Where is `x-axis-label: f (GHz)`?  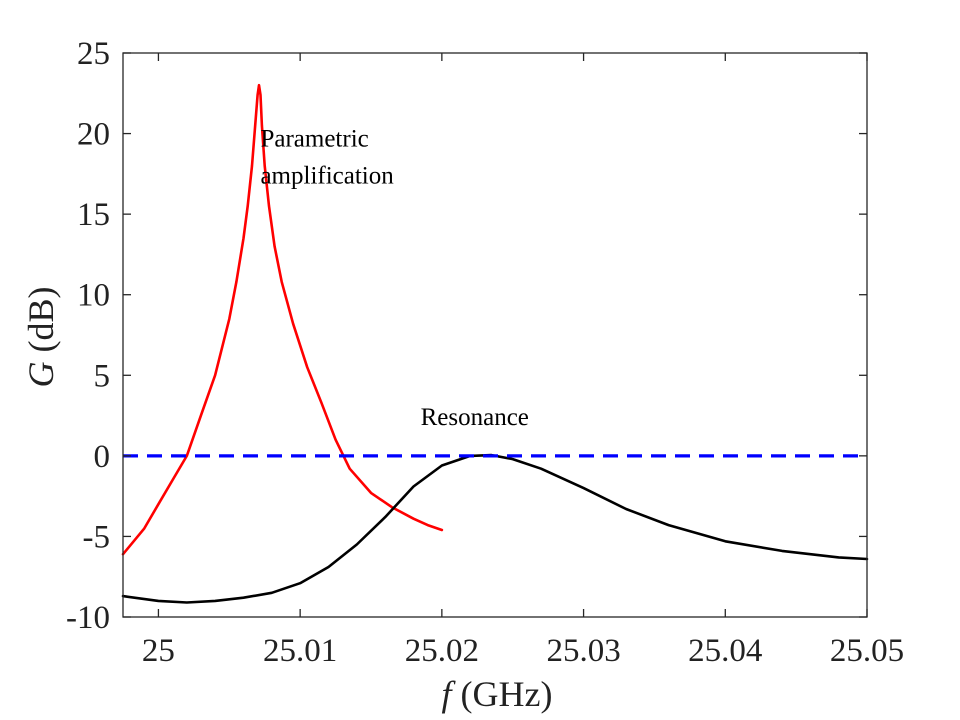 x-axis-label: f (GHz) is located at coordinates (497, 694).